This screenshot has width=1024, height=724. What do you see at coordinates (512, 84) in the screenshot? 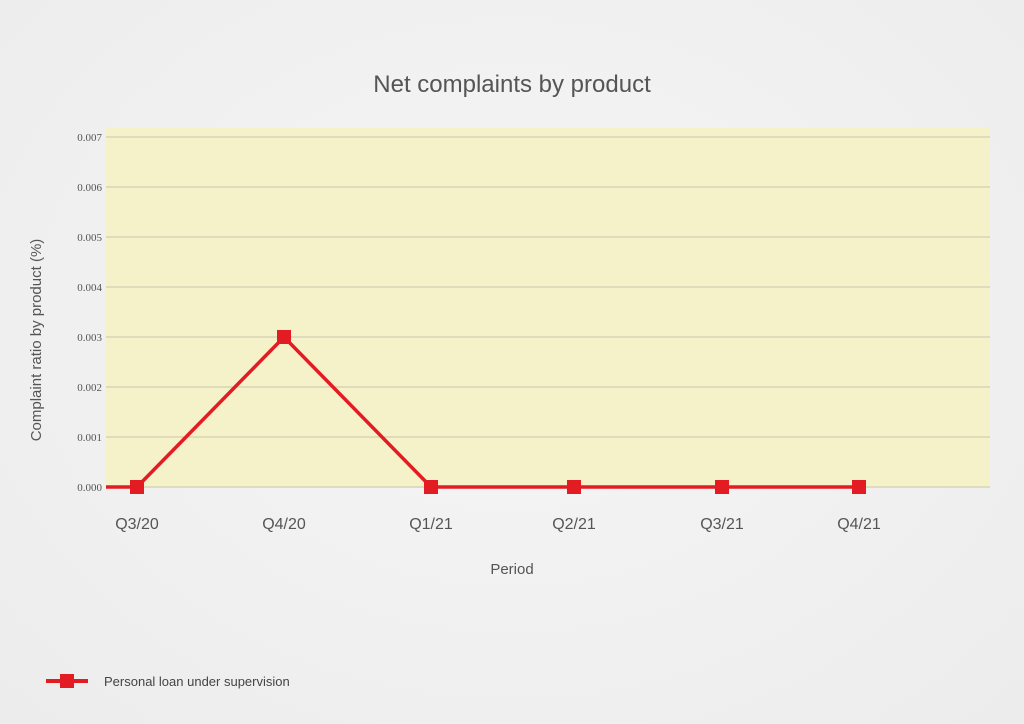
I see `chart-title: Net complaints by product` at bounding box center [512, 84].